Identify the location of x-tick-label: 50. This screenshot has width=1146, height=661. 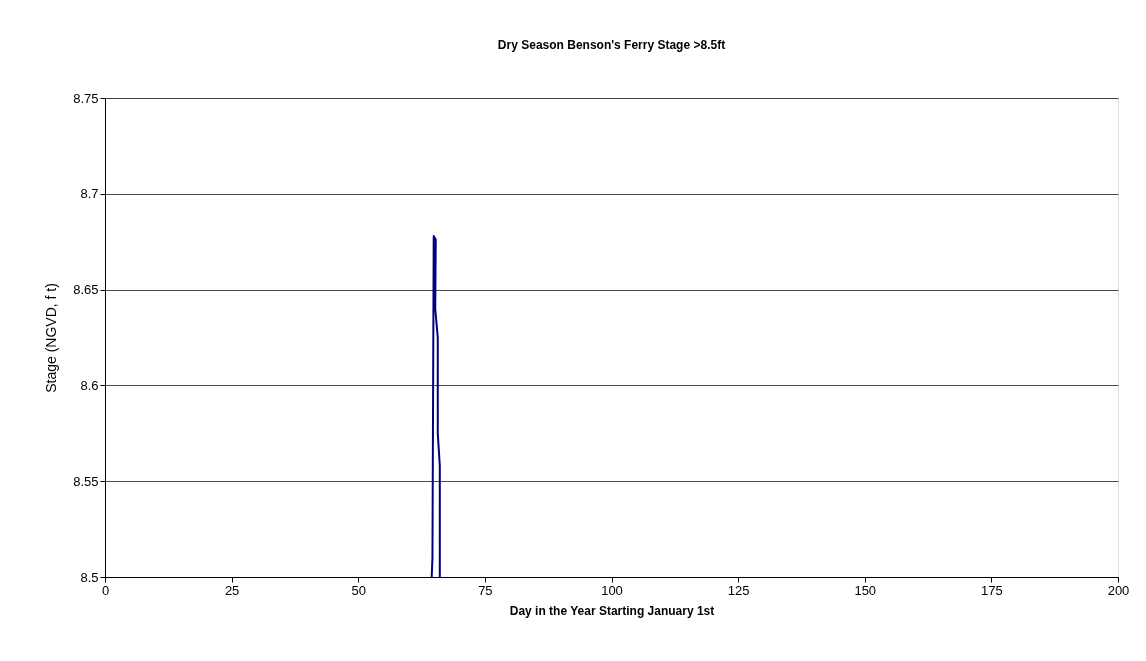
(358, 590).